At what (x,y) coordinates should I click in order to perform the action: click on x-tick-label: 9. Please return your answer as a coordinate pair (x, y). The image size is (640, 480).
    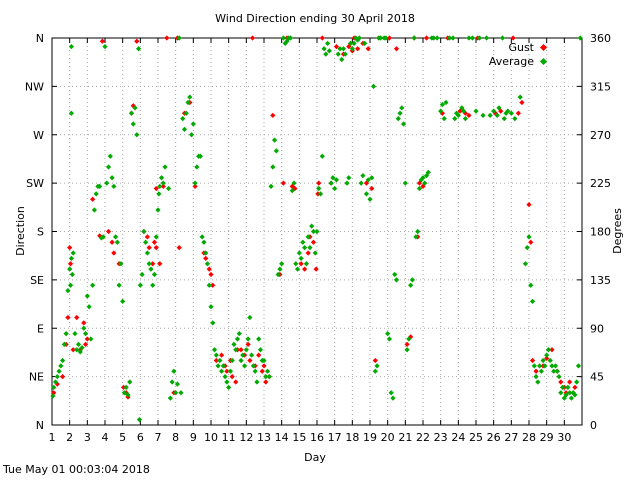
    Looking at the image, I should click on (193, 437).